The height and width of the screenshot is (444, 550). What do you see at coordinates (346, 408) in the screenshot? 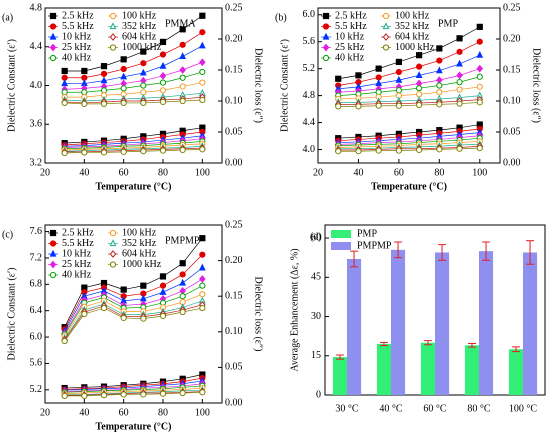
I see `x-tick-label: 30 °C` at bounding box center [346, 408].